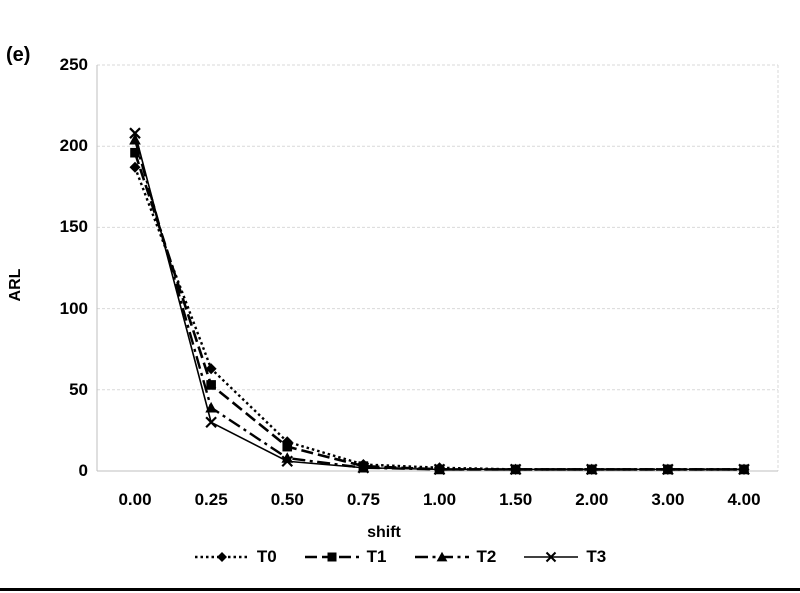 This screenshot has height=593, width=800. What do you see at coordinates (384, 532) in the screenshot?
I see `x-axis-title: shift` at bounding box center [384, 532].